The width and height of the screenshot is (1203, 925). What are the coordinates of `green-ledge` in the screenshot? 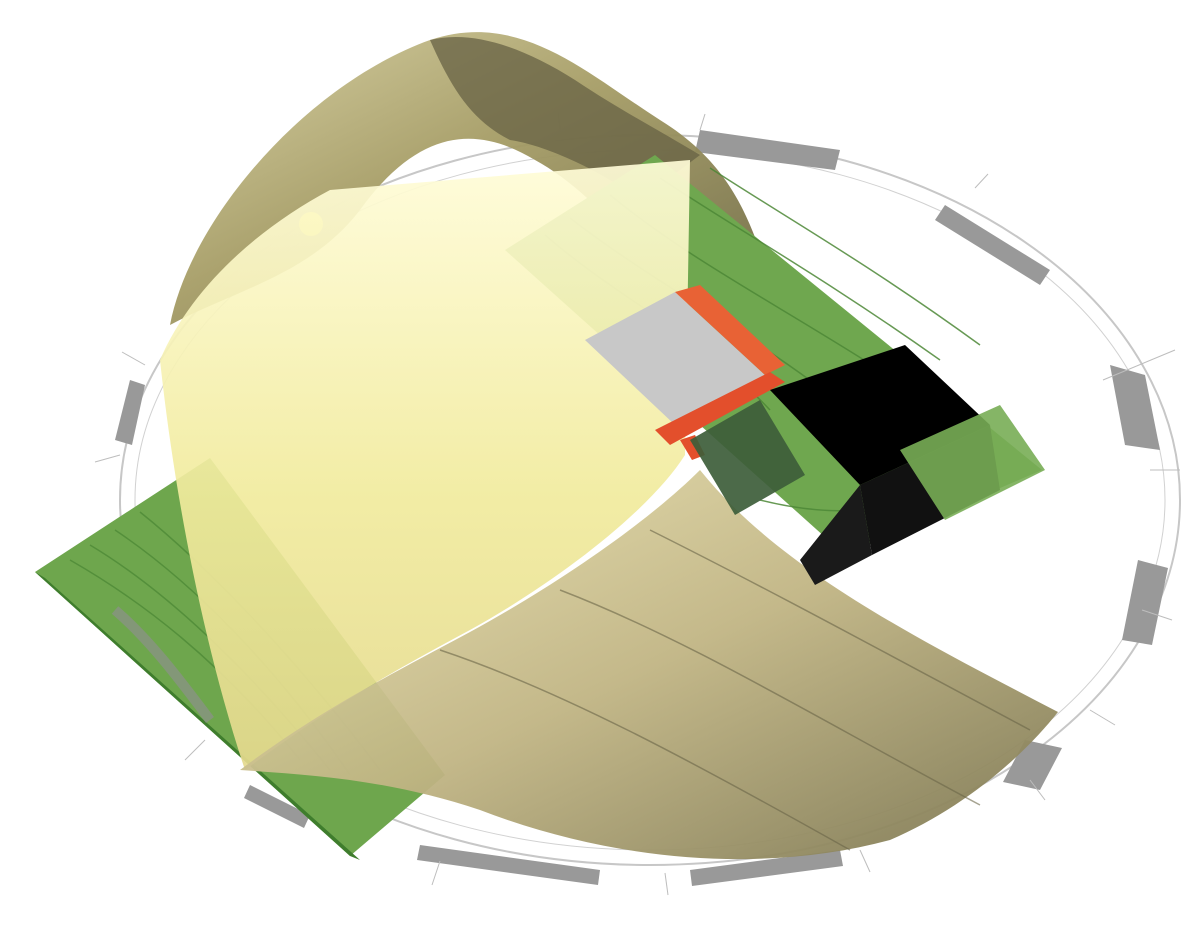 It's located at (972, 462).